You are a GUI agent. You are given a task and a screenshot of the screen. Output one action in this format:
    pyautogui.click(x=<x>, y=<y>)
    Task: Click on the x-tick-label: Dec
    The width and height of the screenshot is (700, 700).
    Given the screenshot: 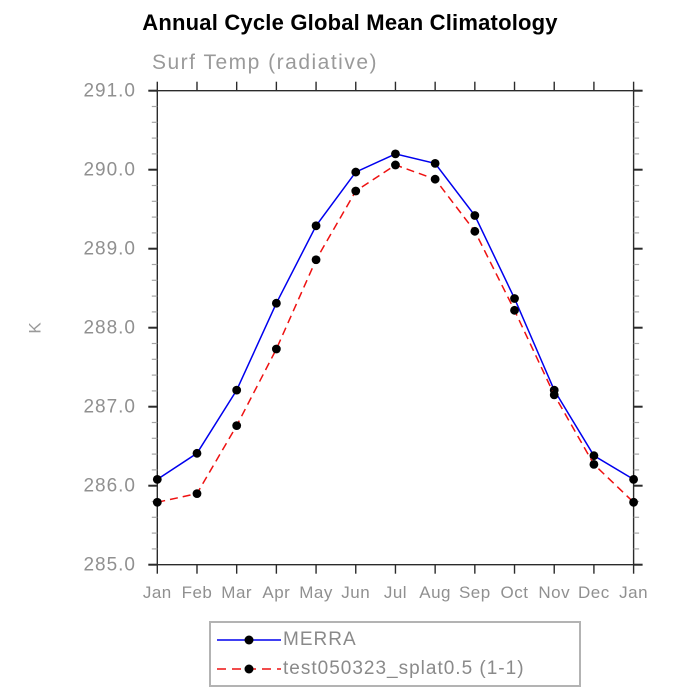 What is the action you would take?
    pyautogui.click(x=594, y=592)
    